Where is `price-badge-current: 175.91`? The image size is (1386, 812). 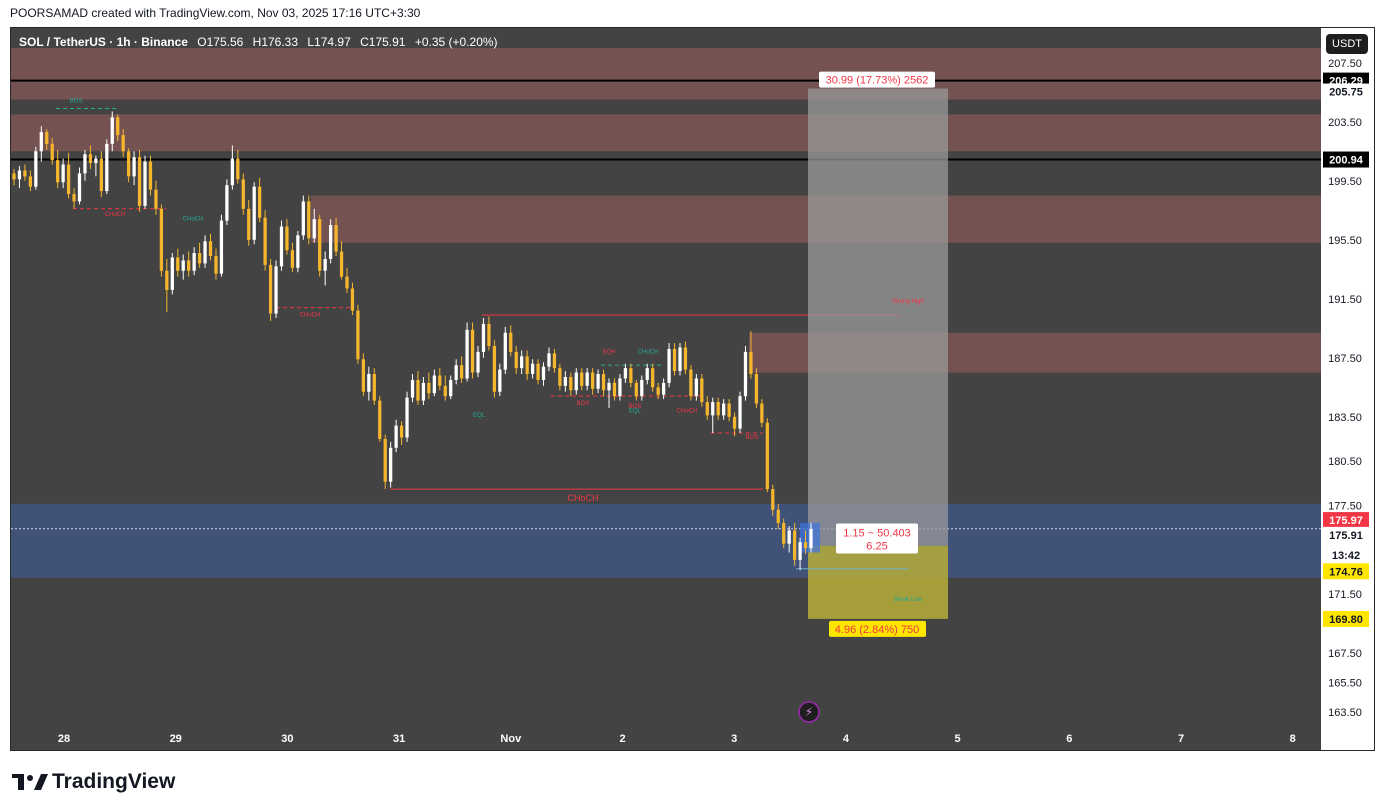
price-badge-current: 175.91 is located at coordinates (1346, 536).